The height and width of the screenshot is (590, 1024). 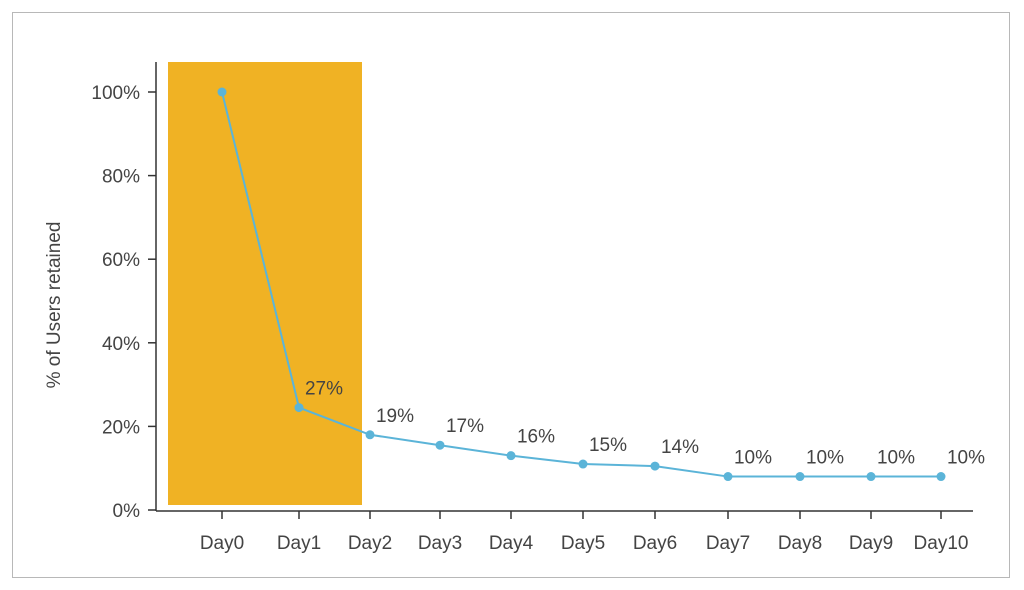 What do you see at coordinates (465, 426) in the screenshot?
I see `data-label: 17%` at bounding box center [465, 426].